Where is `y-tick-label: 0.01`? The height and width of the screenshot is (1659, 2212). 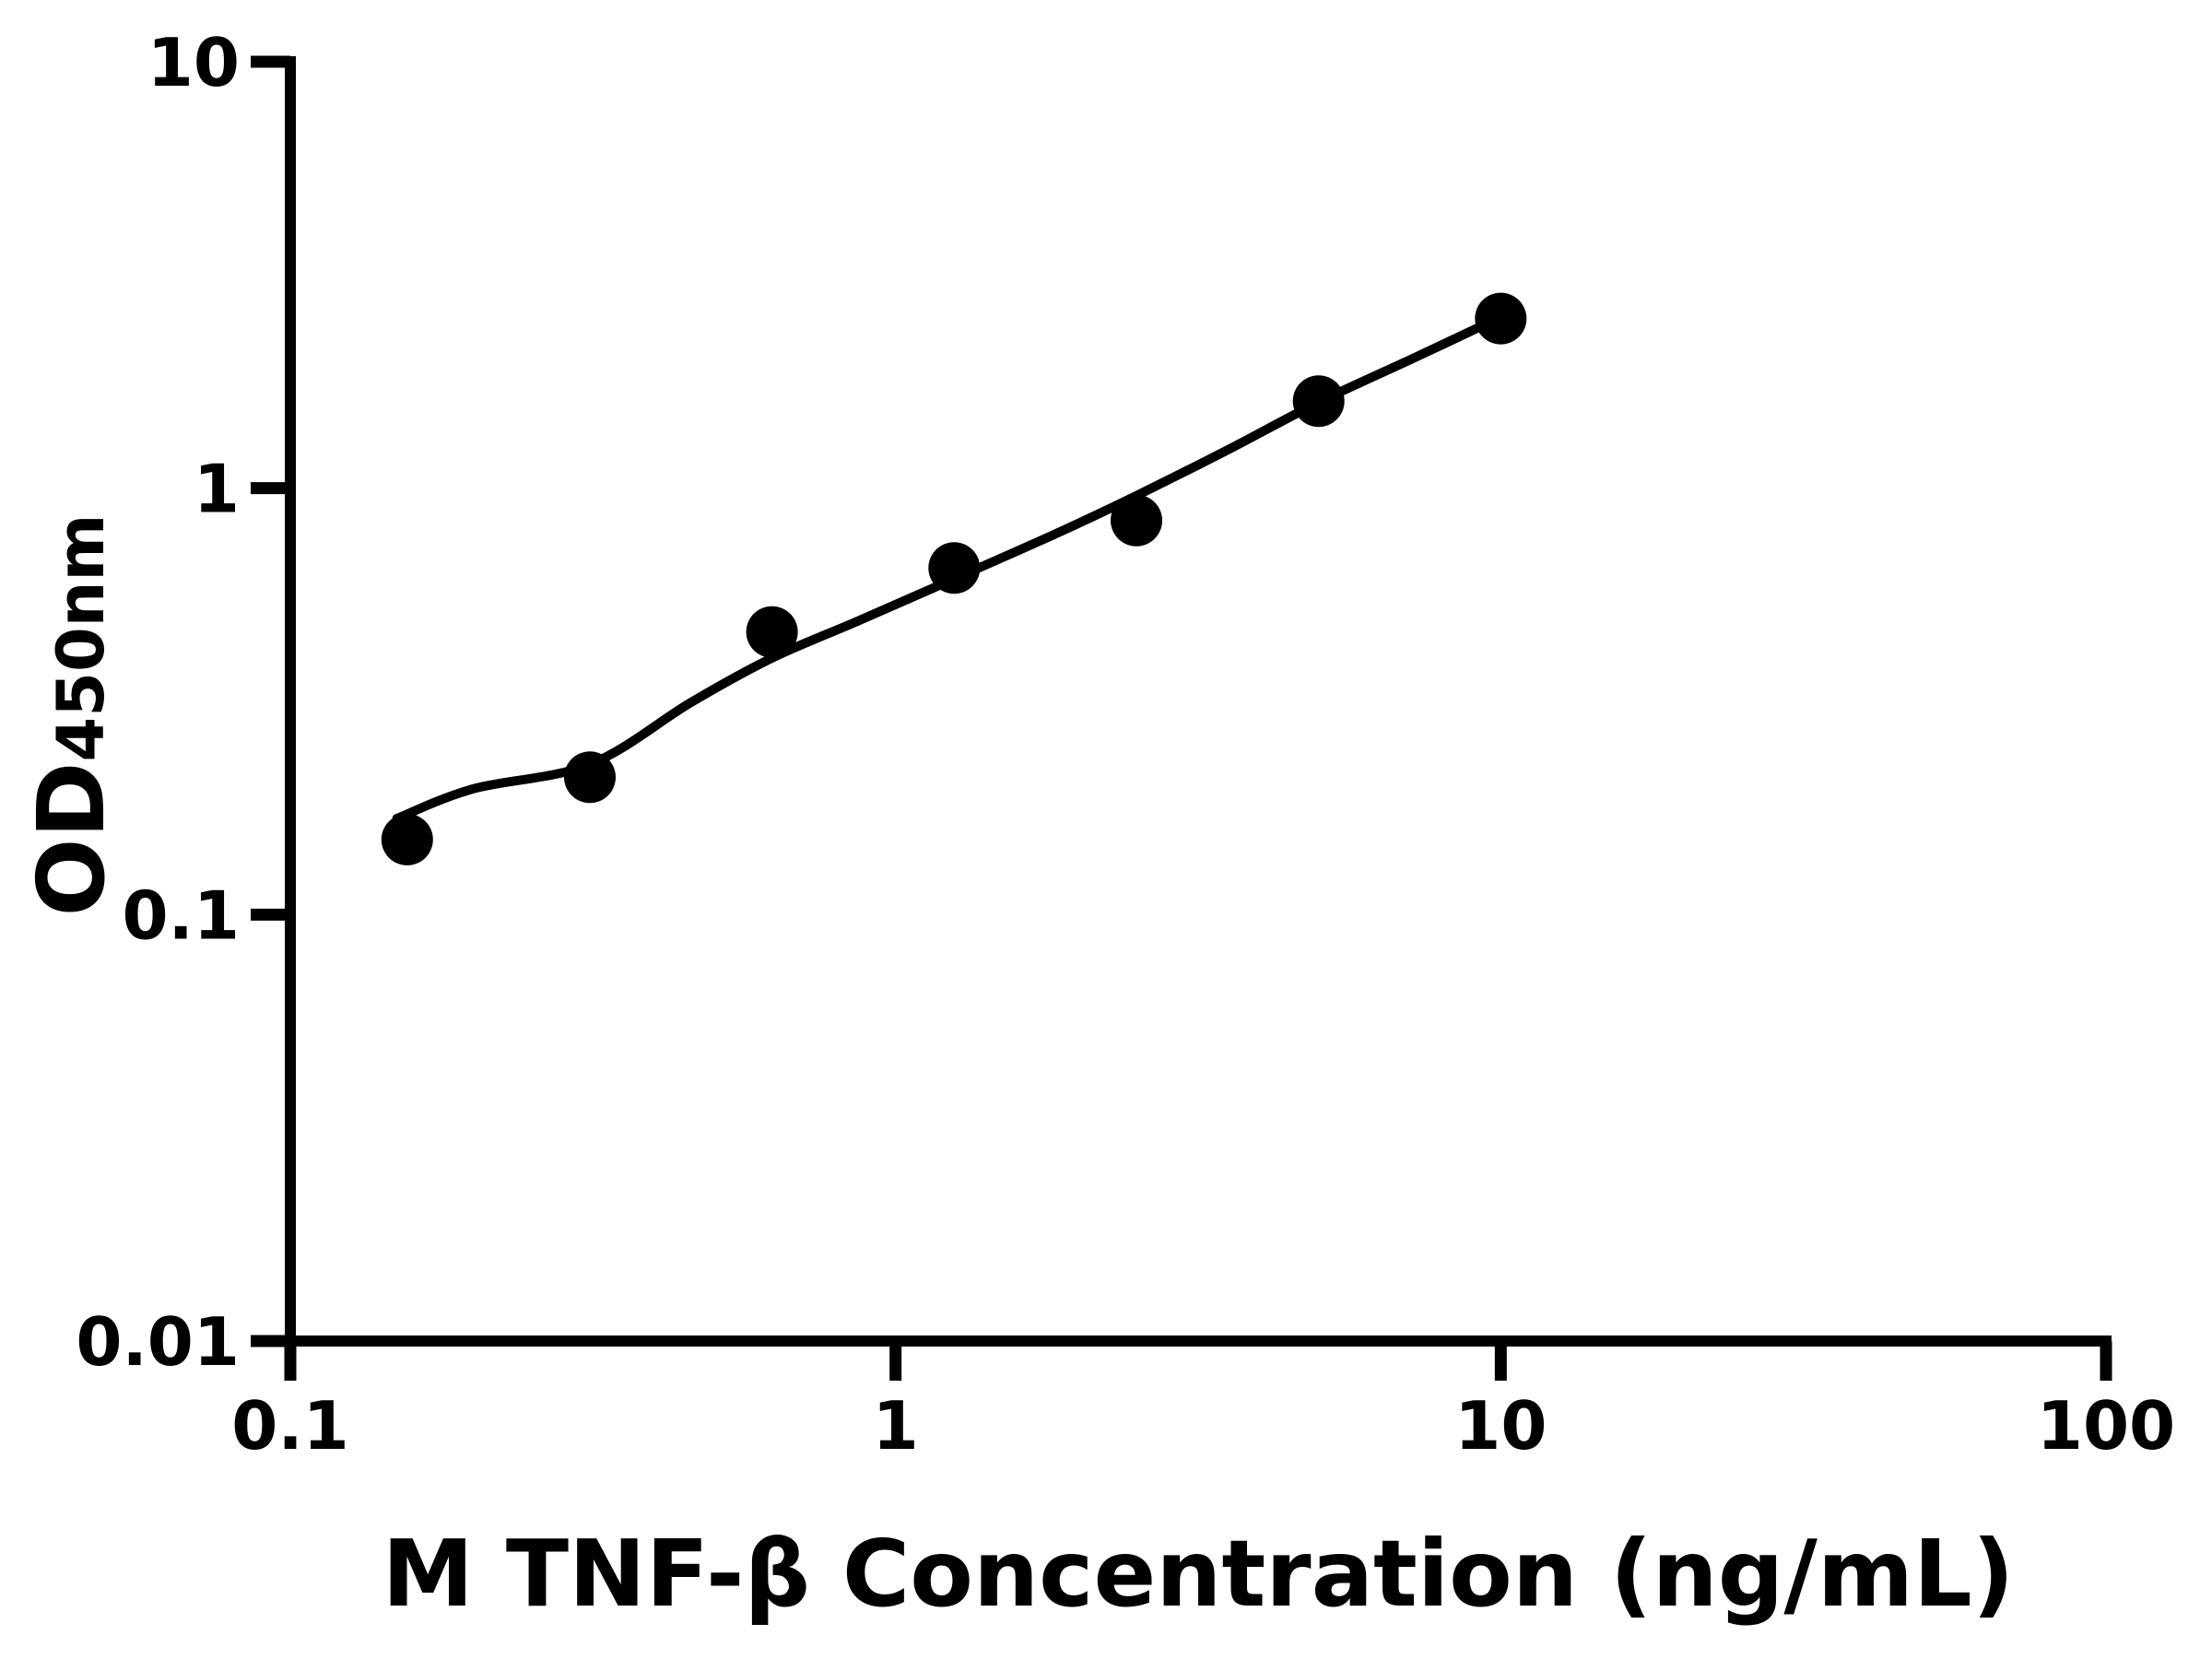 y-tick-label: 0.01 is located at coordinates (158, 1342).